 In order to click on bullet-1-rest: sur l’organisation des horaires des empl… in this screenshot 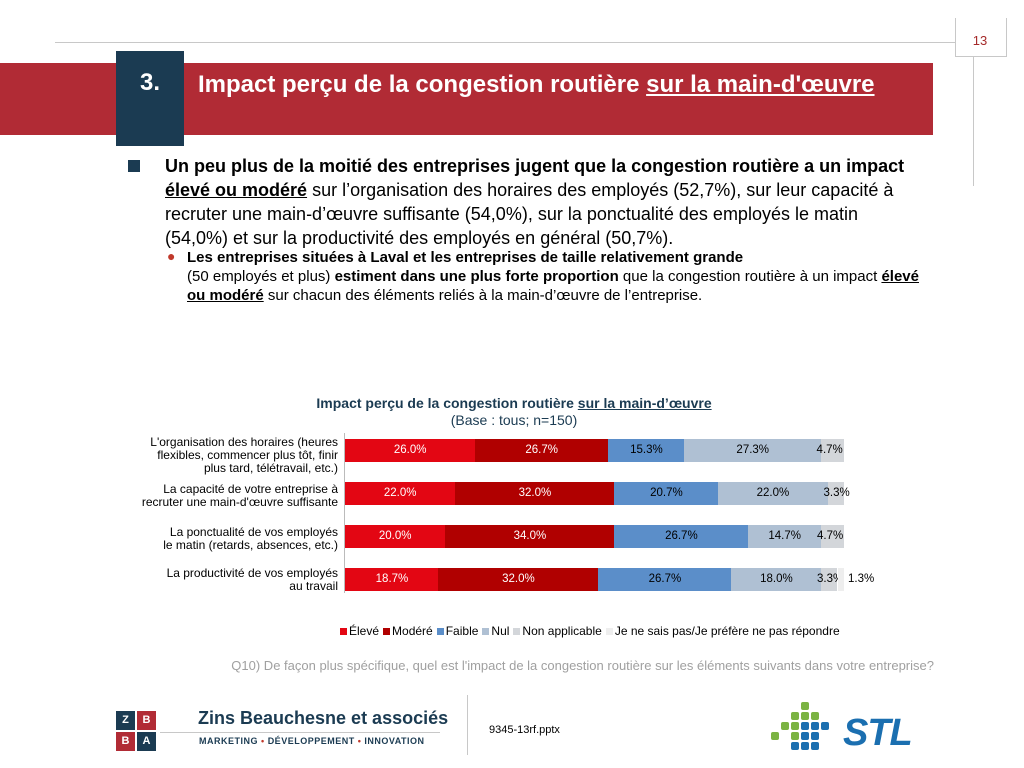, I will do `click(529, 214)`.